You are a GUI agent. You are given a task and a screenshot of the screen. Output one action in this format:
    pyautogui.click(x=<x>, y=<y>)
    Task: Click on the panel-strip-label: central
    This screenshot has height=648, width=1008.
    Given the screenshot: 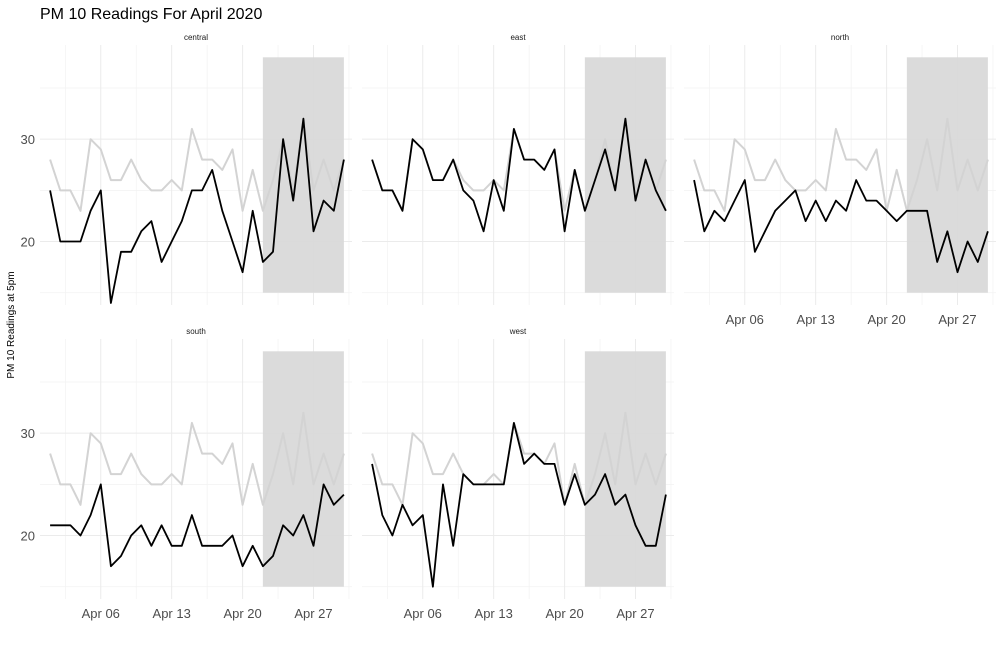 What is the action you would take?
    pyautogui.click(x=196, y=37)
    